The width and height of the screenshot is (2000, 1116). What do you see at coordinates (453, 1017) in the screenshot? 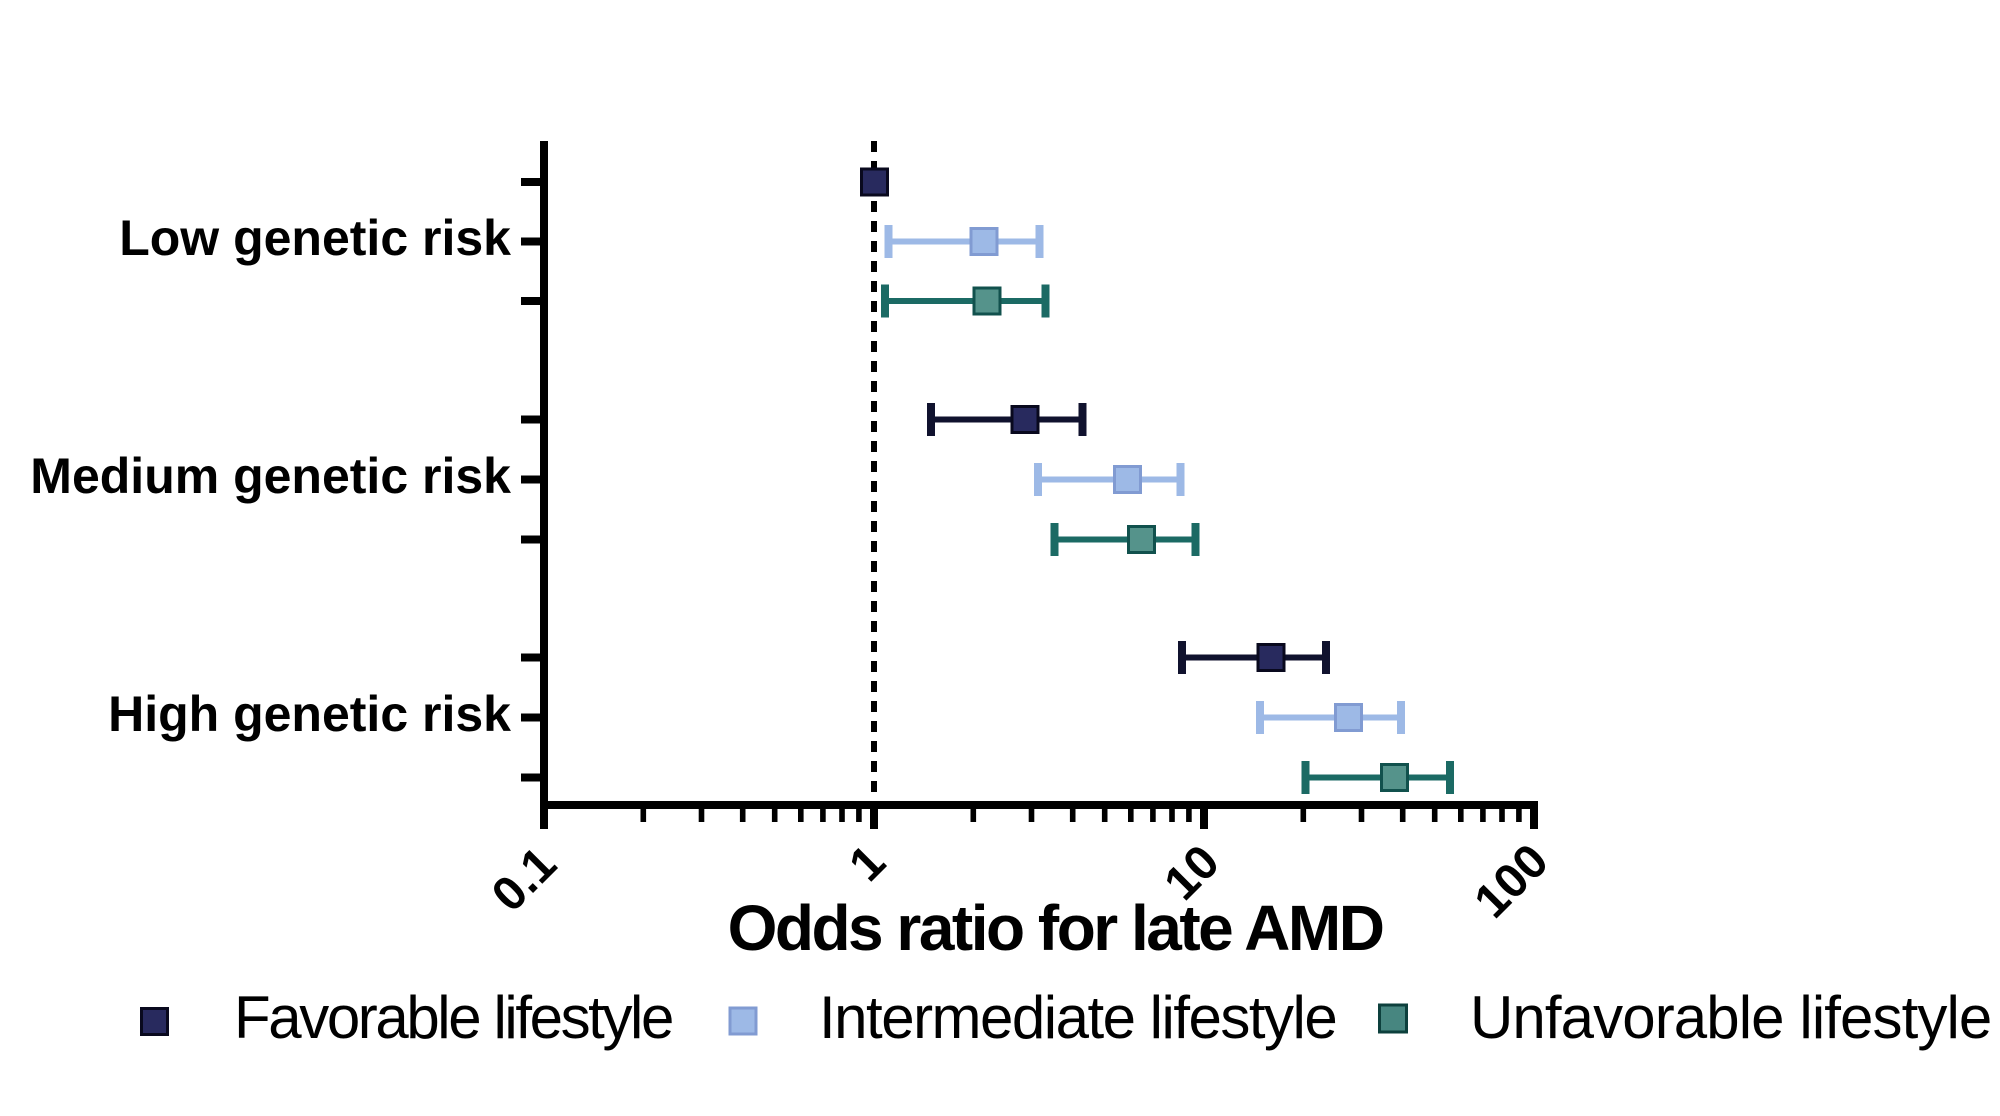
I see `svg-text: Favorable lifestyle` at bounding box center [453, 1017].